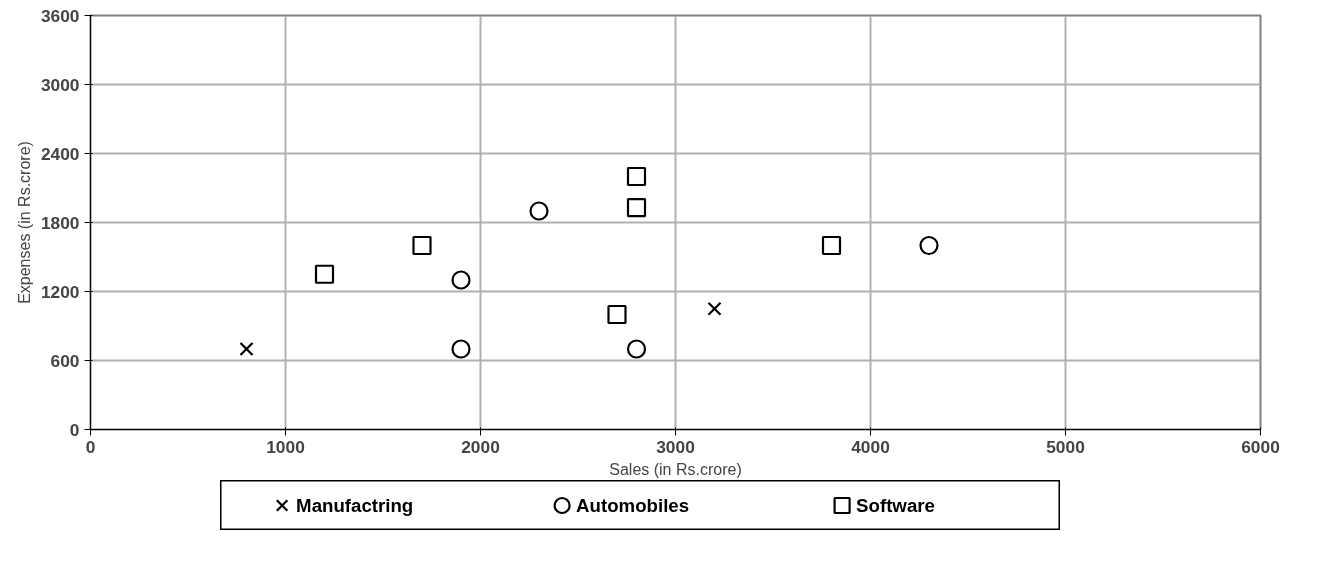  Describe the element at coordinates (1065, 446) in the screenshot. I see `x-tick-label: 5000` at that location.